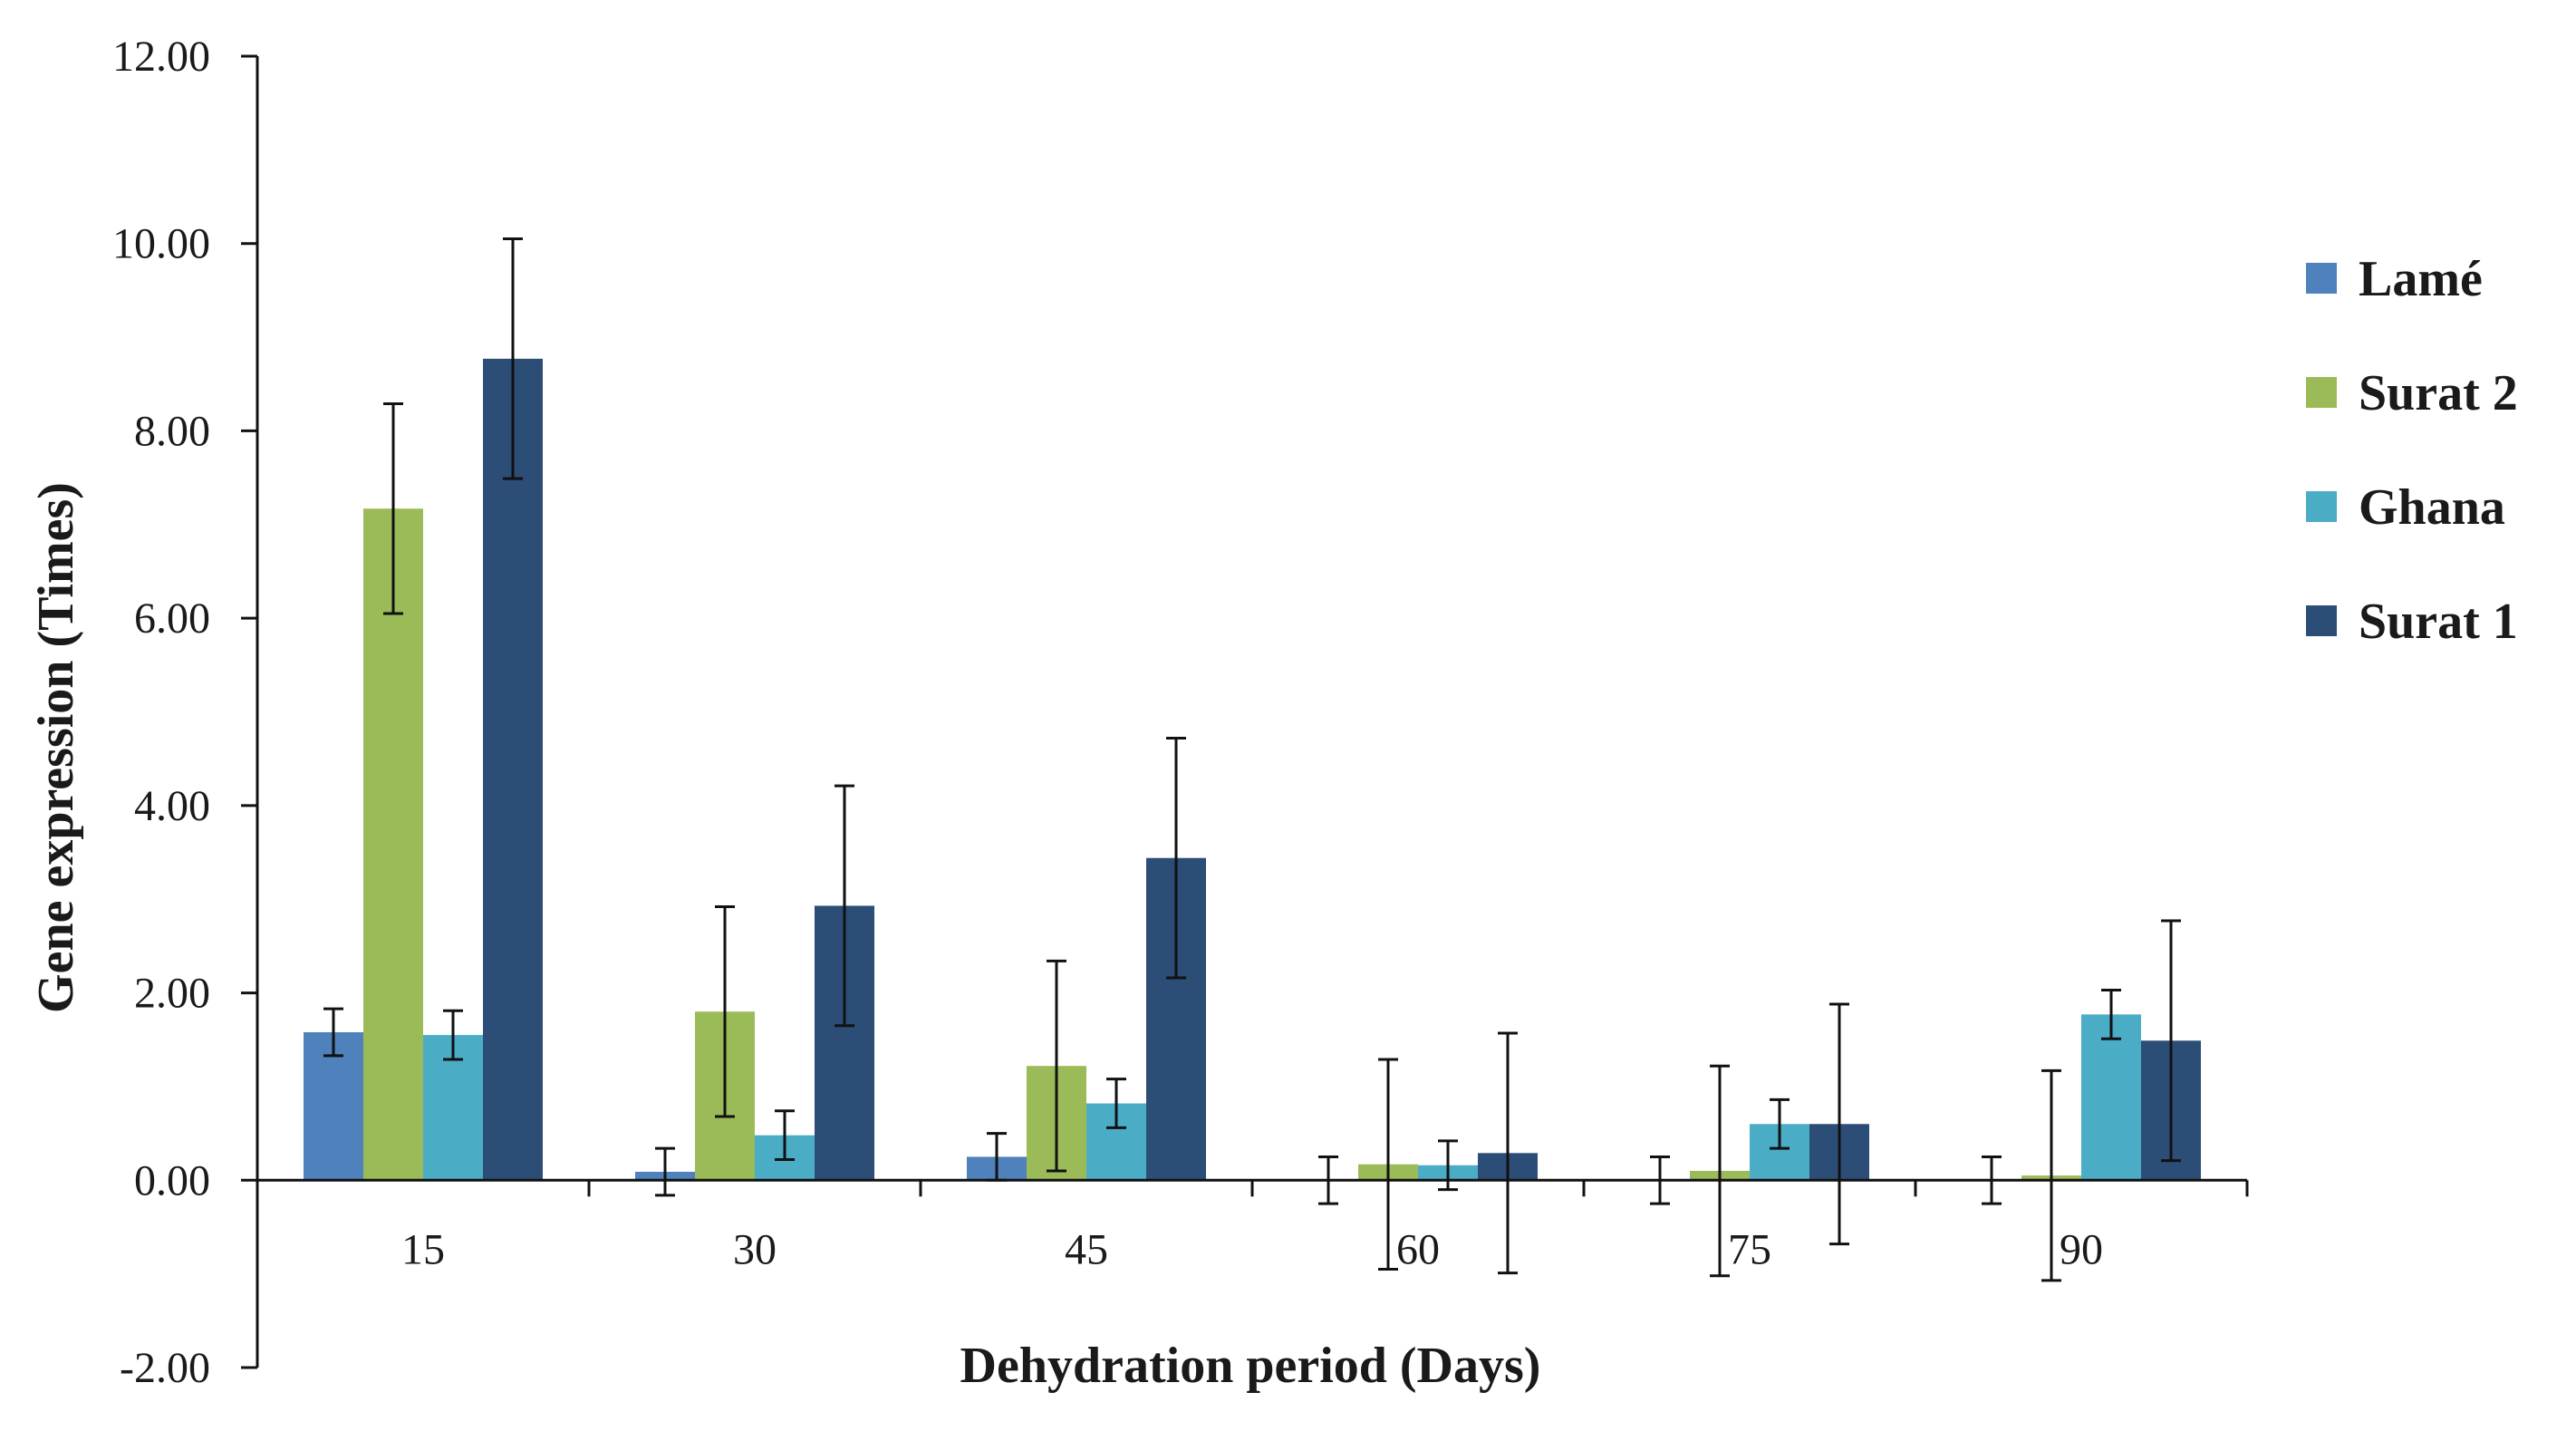  I want to click on y-tick-label: 6.00, so click(172, 619).